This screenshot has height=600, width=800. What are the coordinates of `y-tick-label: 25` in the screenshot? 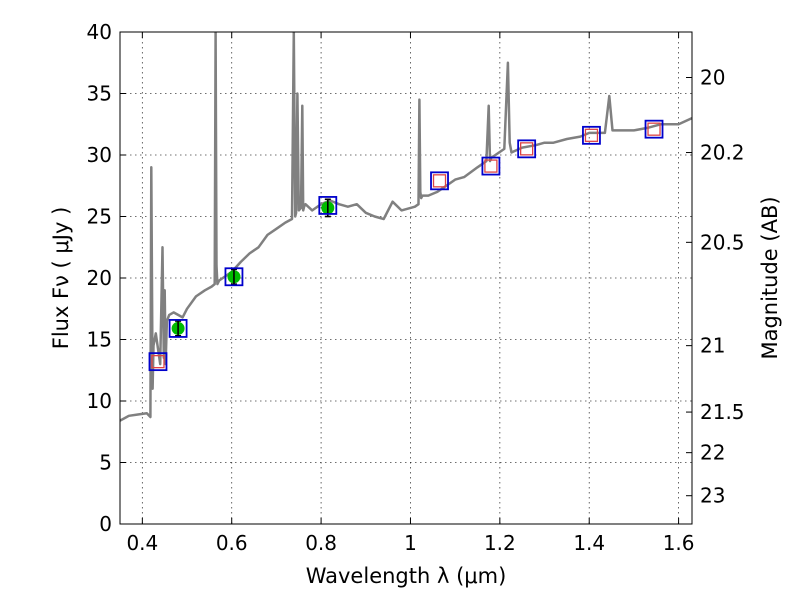 It's located at (99, 217).